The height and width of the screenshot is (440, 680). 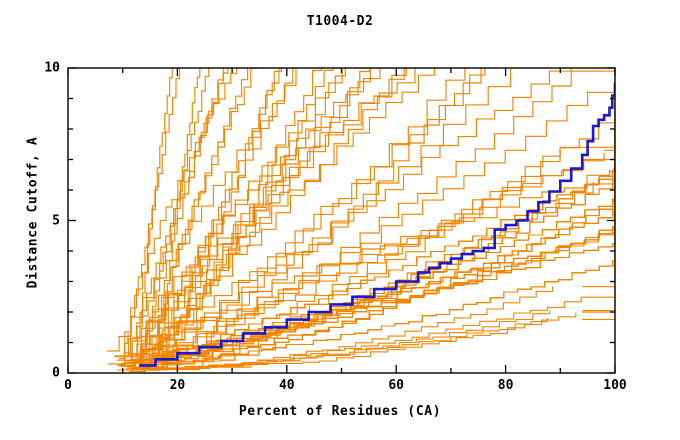 I want to click on y-tick-label-10: 10, so click(x=52, y=68).